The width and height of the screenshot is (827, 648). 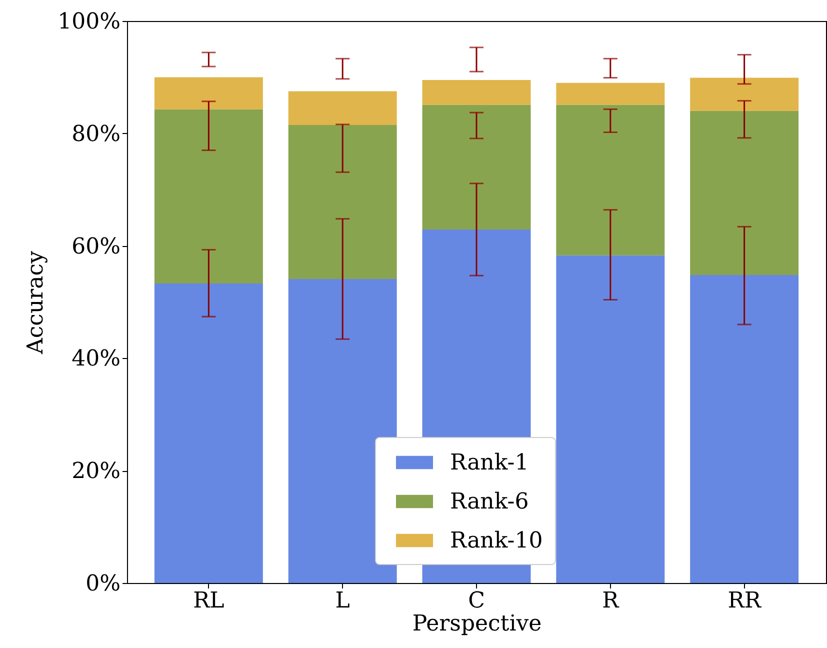 I want to click on x-tick-label: C, so click(x=476, y=601).